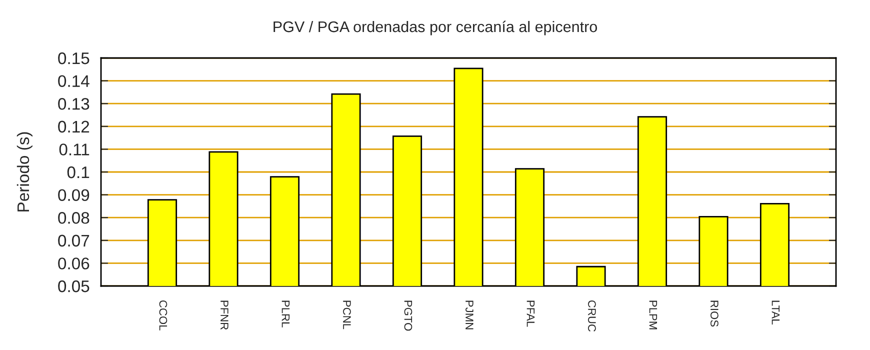  Describe the element at coordinates (24, 172) in the screenshot. I see `y-axis-title: Periodo (s)` at that location.